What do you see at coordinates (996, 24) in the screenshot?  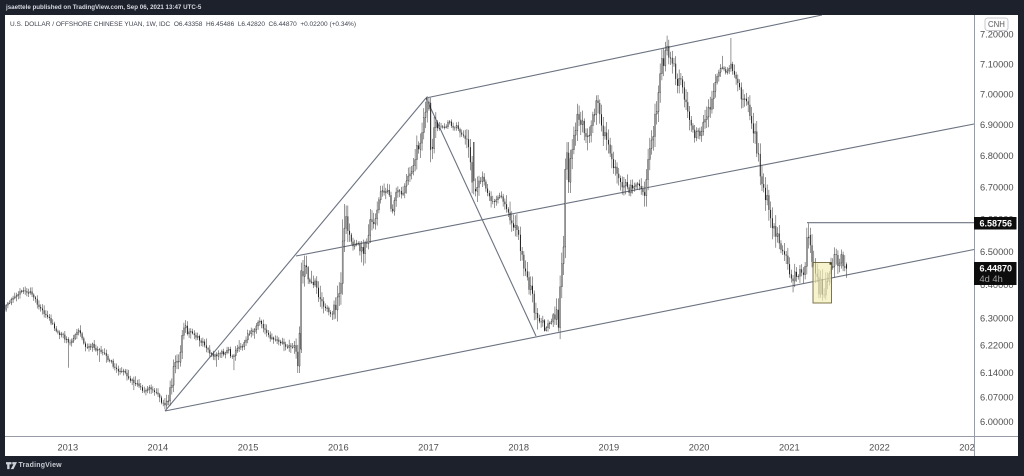 I see `svg-text: CNH` at bounding box center [996, 24].